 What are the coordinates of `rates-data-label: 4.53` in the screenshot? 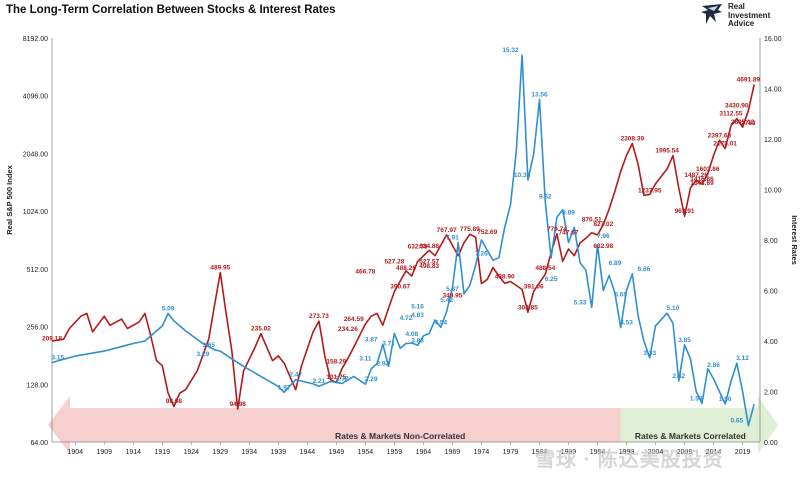 It's located at (626, 323).